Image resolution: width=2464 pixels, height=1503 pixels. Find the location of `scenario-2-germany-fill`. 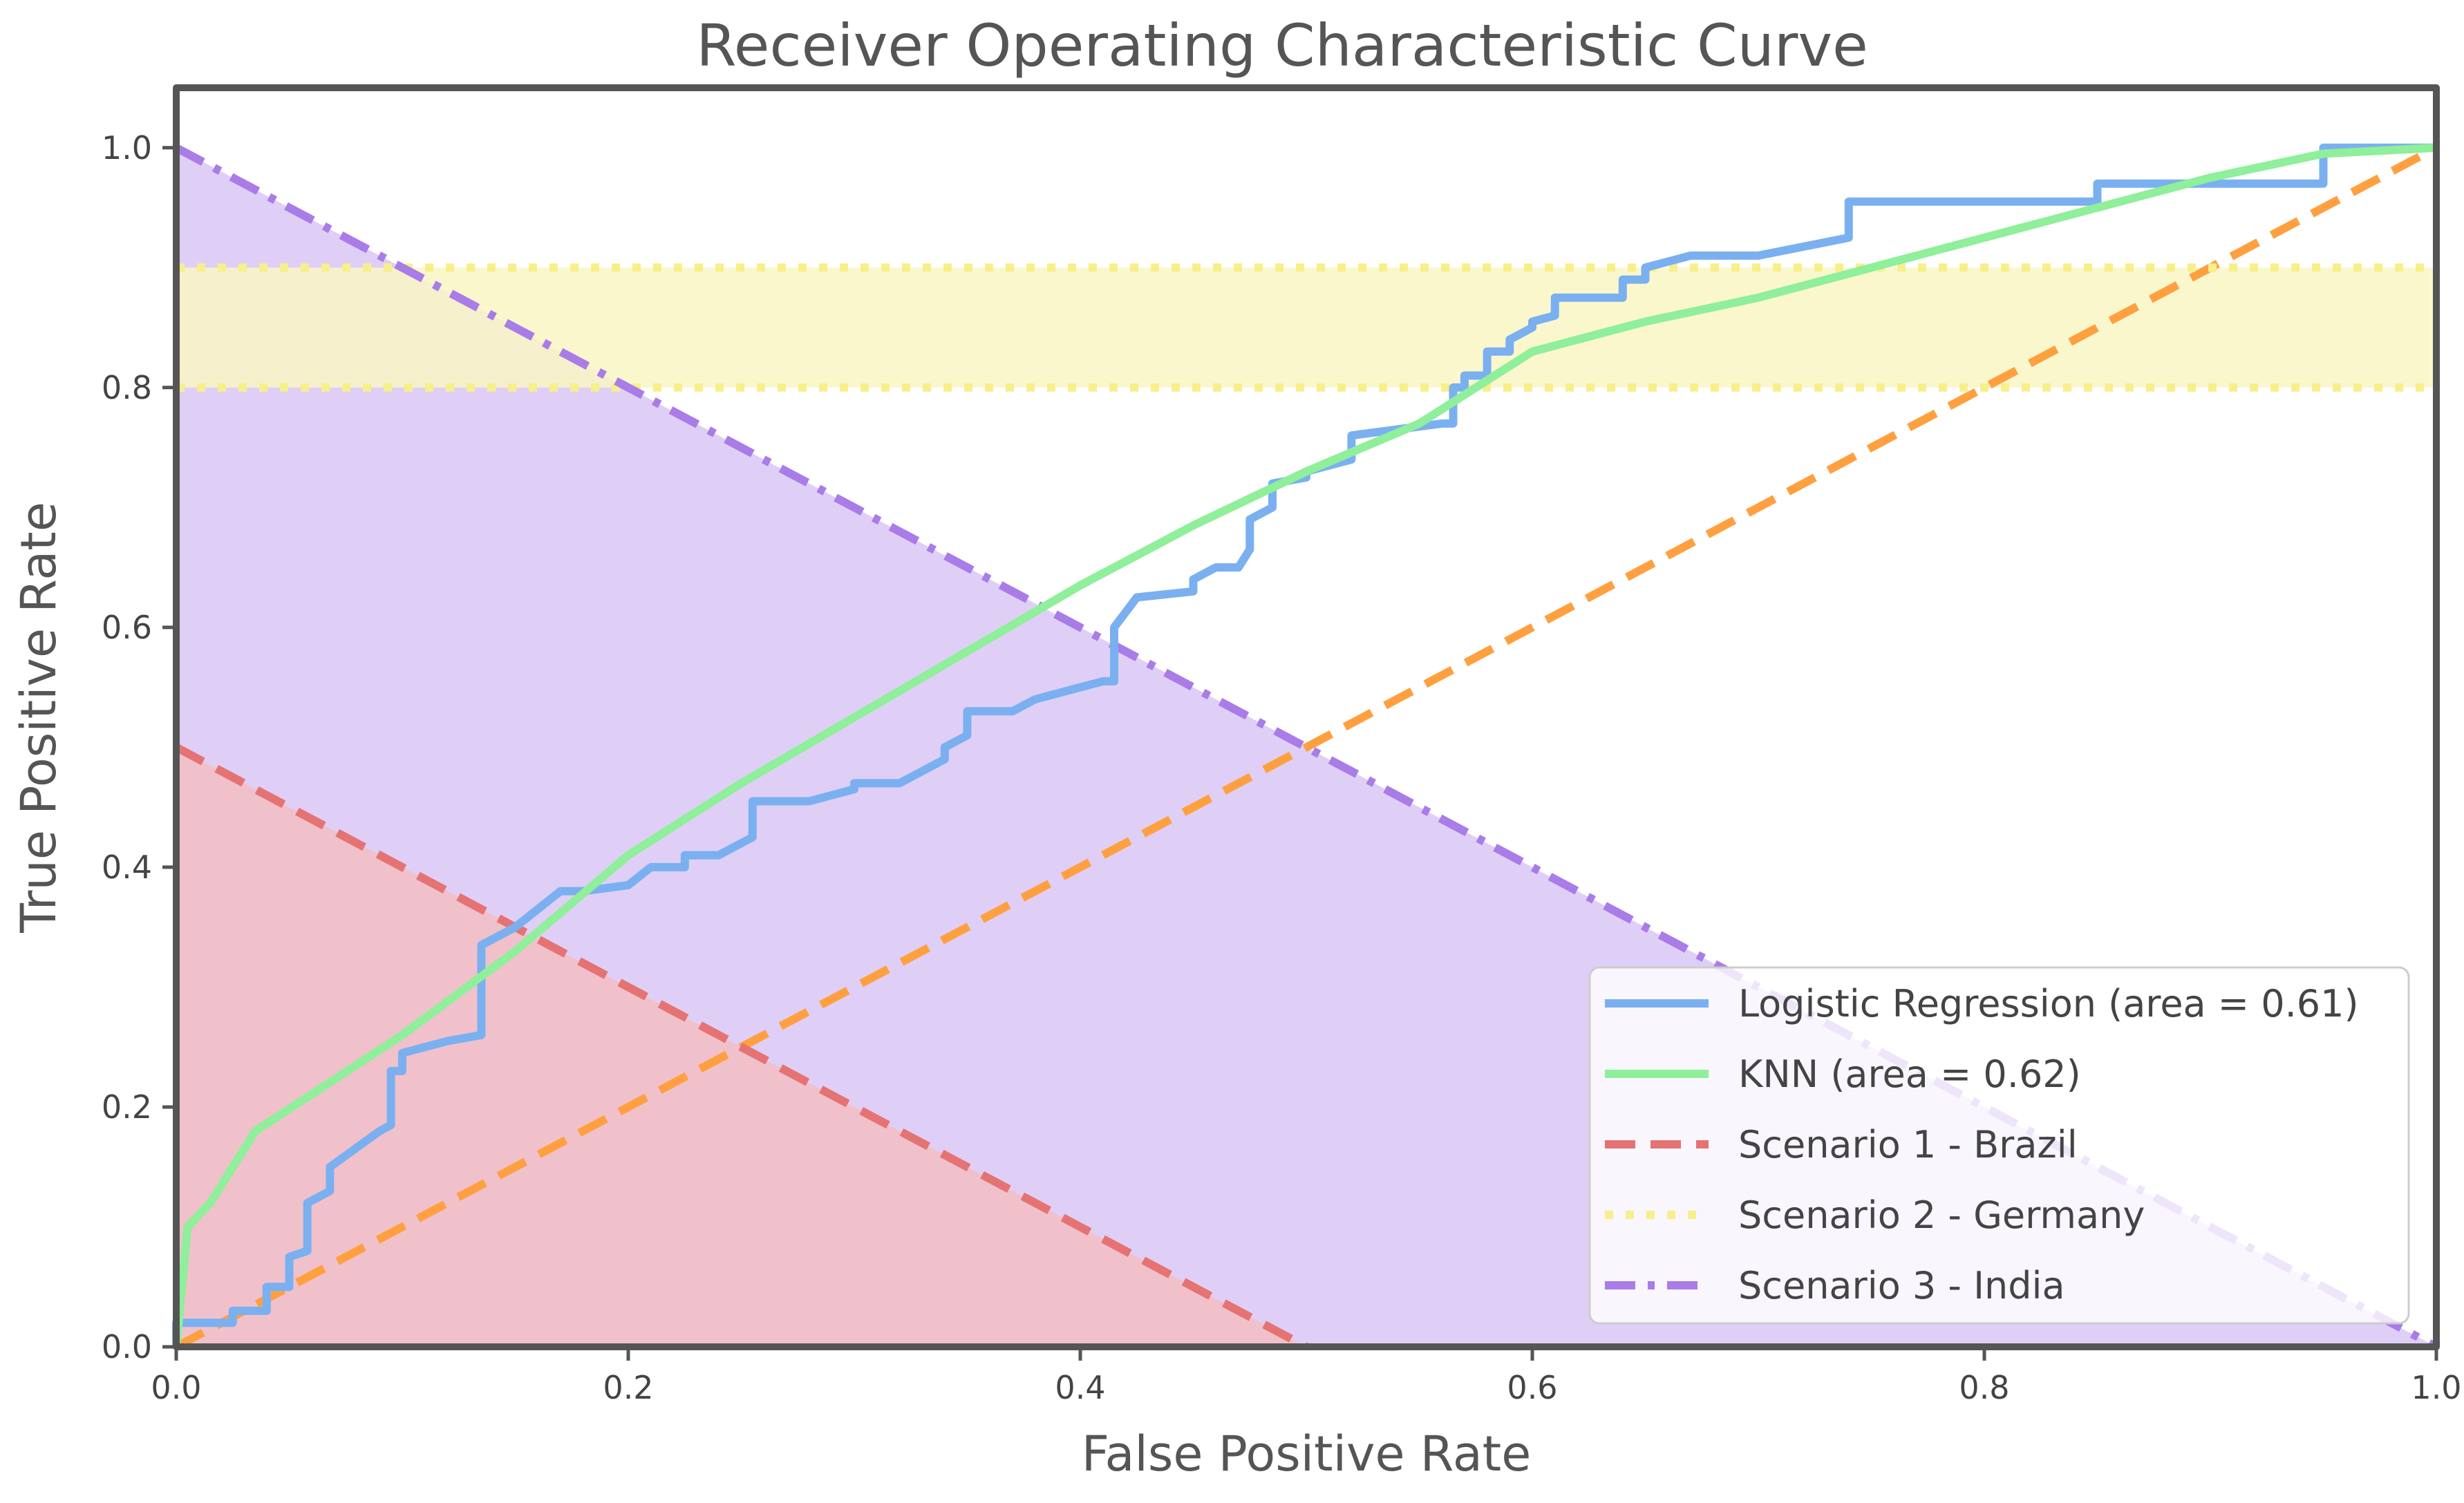

scenario-2-germany-fill is located at coordinates (1306, 327).